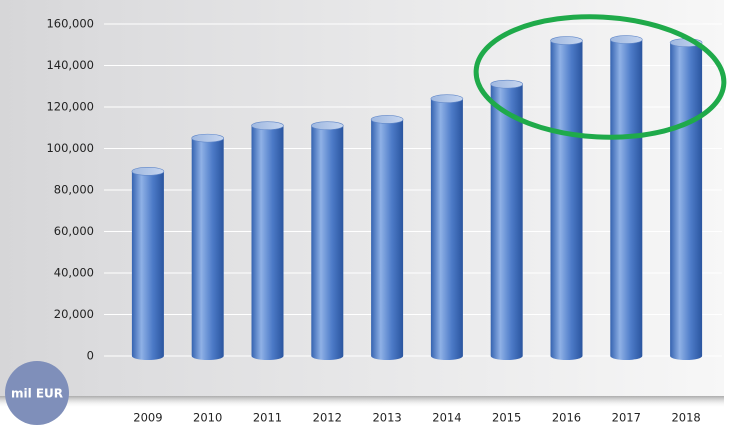 This screenshot has width=735, height=425. What do you see at coordinates (446, 418) in the screenshot?
I see `x-tick-label: 2014` at bounding box center [446, 418].